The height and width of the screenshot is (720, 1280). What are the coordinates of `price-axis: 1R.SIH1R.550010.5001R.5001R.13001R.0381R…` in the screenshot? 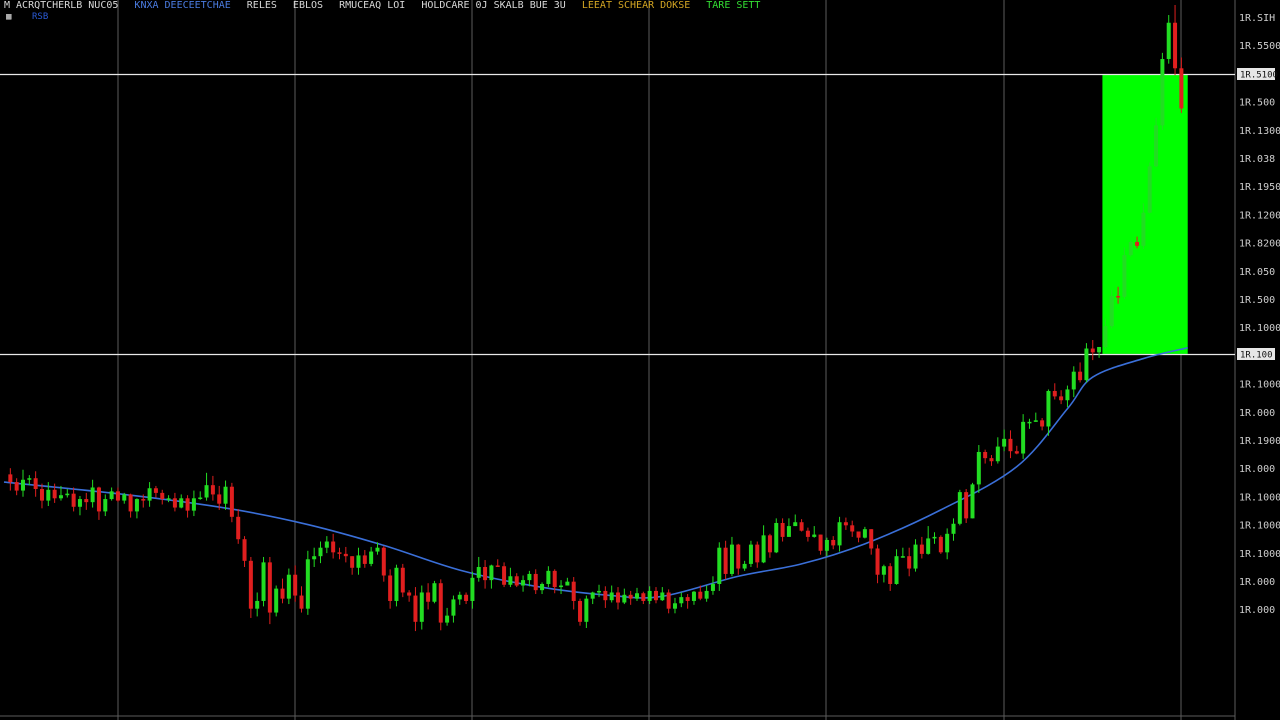 It's located at (1258, 314).